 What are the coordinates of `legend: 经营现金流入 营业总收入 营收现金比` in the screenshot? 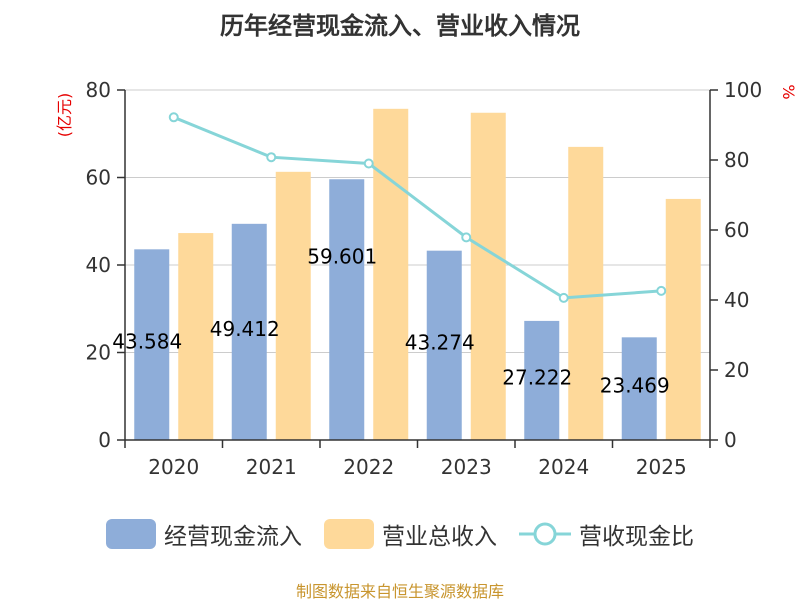 It's located at (400, 534).